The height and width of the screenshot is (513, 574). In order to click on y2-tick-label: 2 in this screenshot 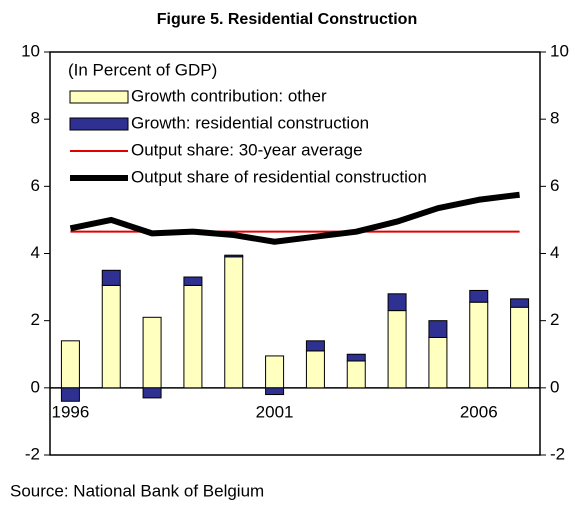, I will do `click(554, 319)`.